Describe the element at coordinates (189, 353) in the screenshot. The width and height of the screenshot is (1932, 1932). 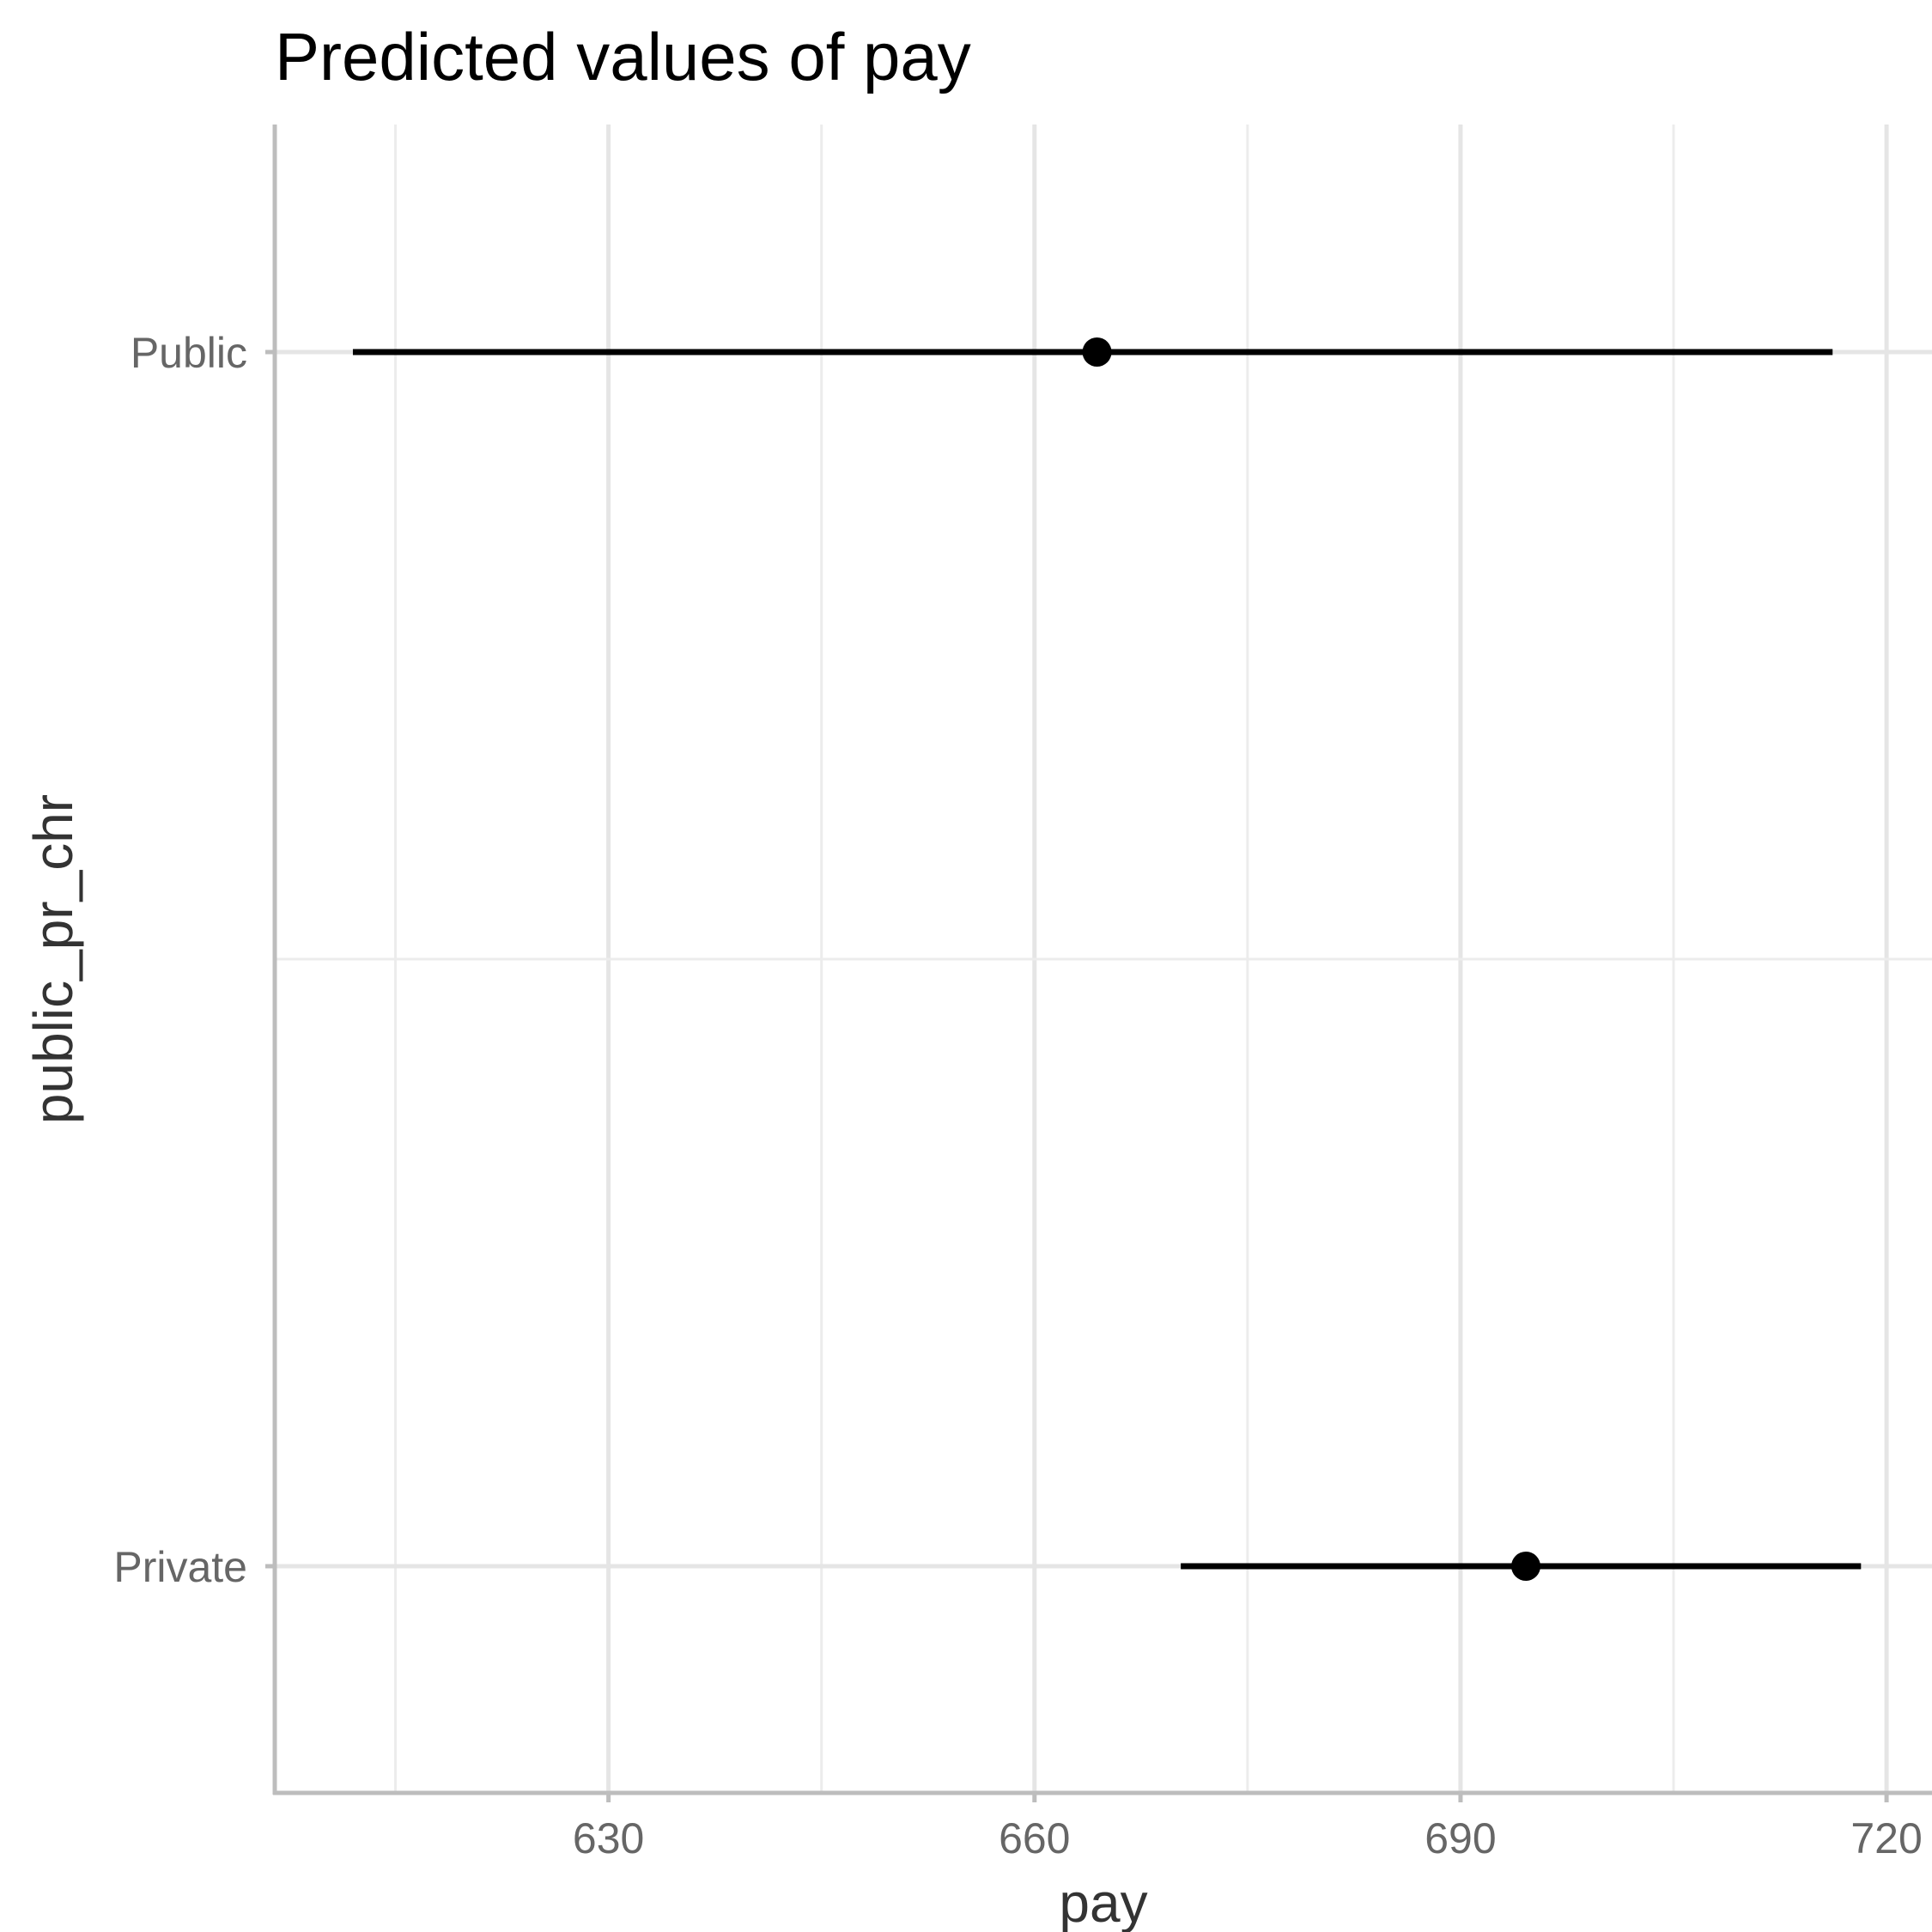
I see `y-tick-label: Public` at that location.